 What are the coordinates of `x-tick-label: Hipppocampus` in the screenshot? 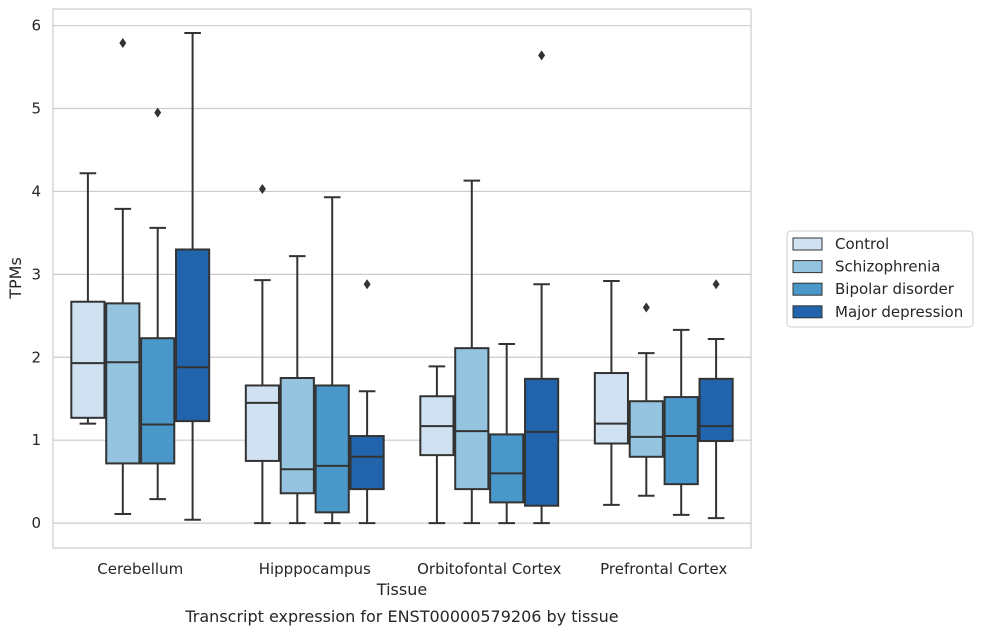 It's located at (315, 569).